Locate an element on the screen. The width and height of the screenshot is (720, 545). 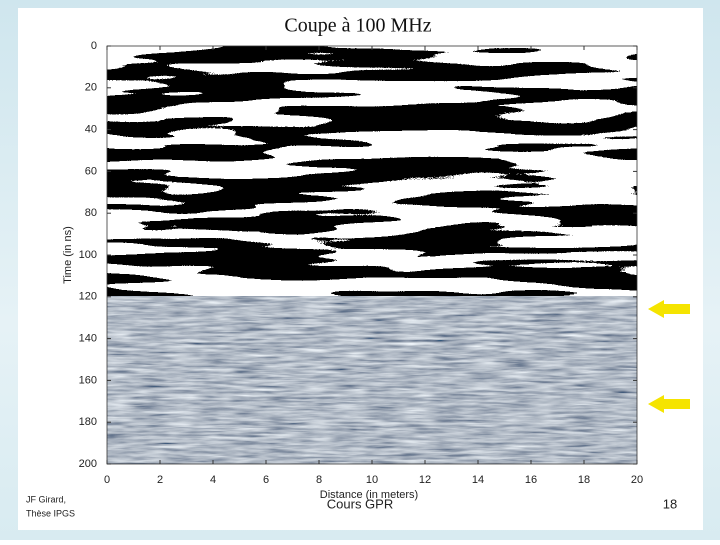
y-tick-label: 180 is located at coordinates (88, 422).